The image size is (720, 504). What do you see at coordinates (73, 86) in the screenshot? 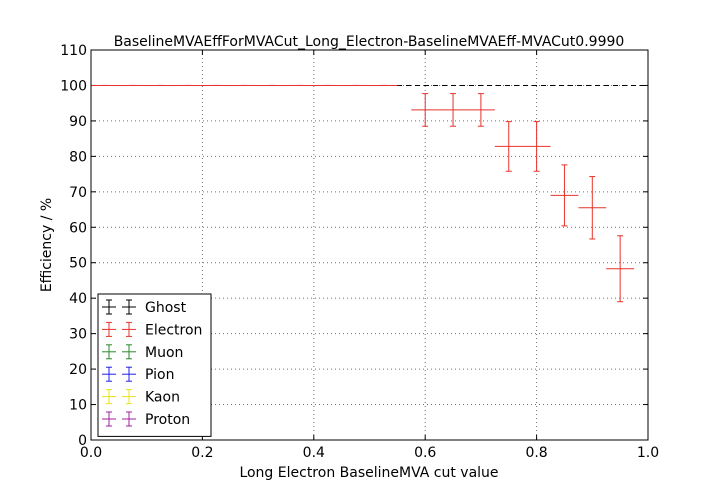
I see `y-tick-label: 100` at bounding box center [73, 86].